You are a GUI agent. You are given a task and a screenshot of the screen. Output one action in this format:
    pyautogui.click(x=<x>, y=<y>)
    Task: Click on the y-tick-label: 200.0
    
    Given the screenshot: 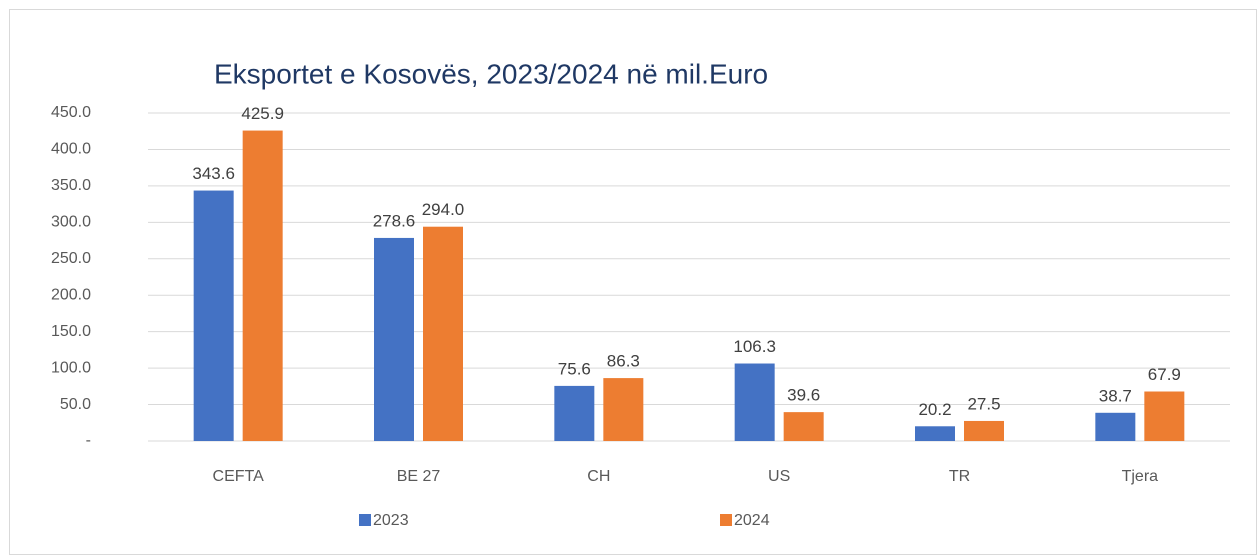 What is the action you would take?
    pyautogui.click(x=71, y=294)
    